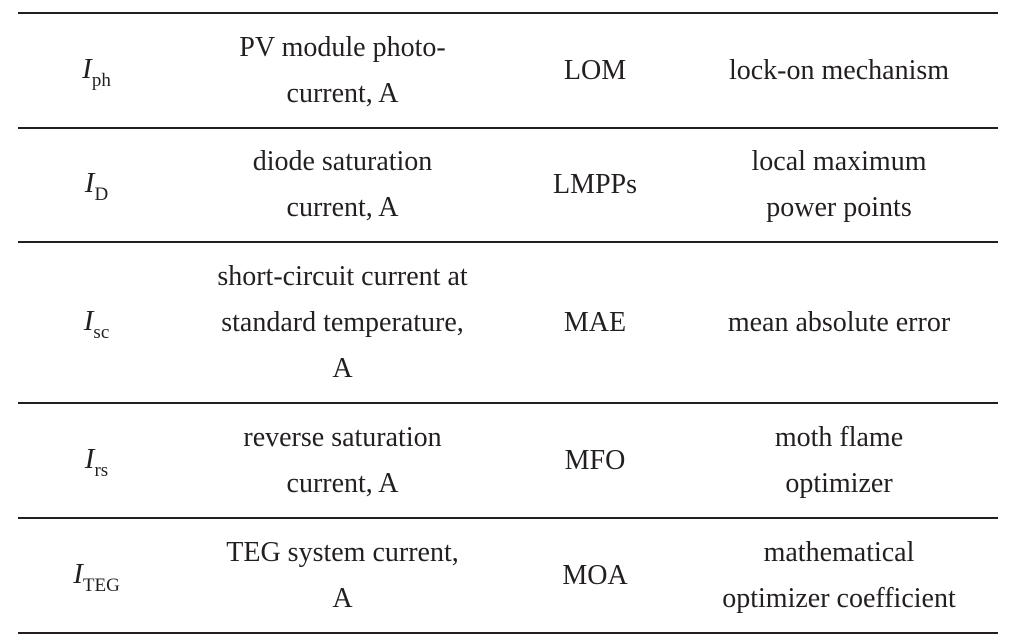 This screenshot has width=1015, height=643. I want to click on definition-line: lock-on mechanism, so click(839, 70).